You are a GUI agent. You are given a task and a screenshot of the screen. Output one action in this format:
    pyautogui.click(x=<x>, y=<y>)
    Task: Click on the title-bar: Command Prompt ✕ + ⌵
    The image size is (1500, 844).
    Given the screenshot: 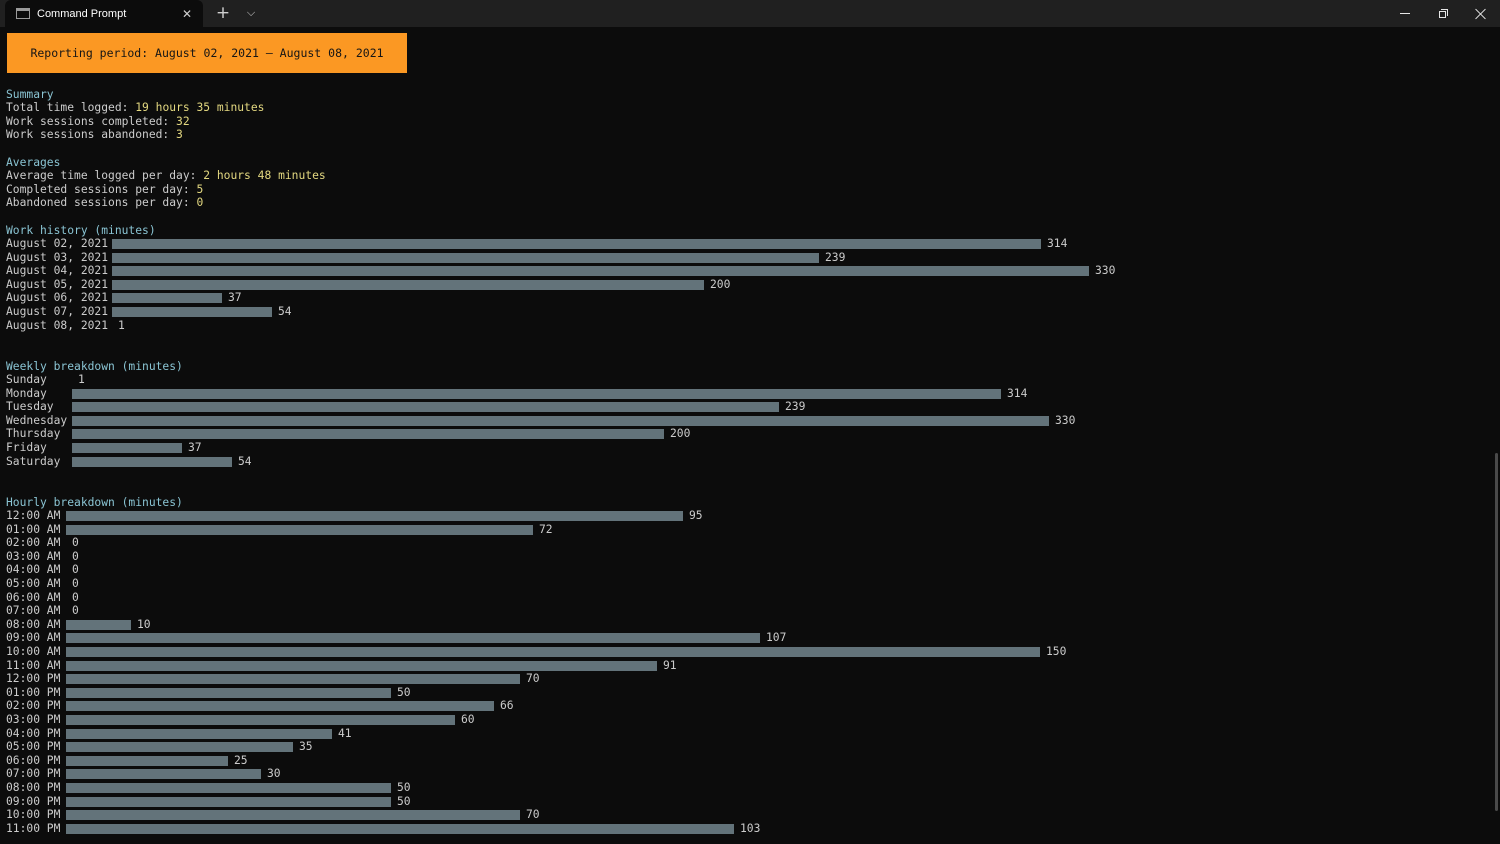 What is the action you would take?
    pyautogui.click(x=750, y=13)
    